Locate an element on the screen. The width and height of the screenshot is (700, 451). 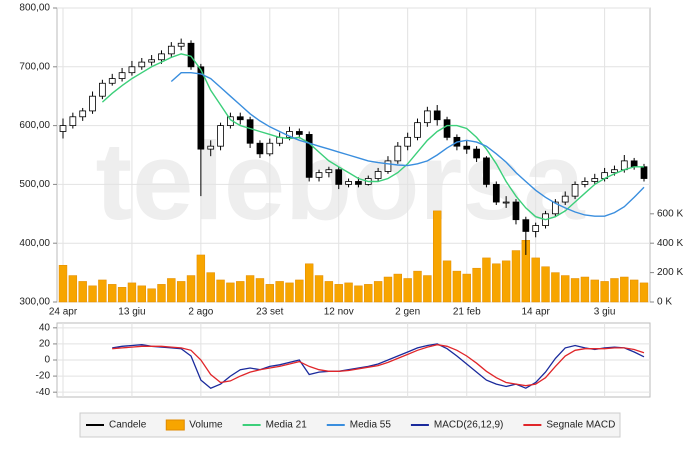
x-tick-label: 13 giu is located at coordinates (131, 312).